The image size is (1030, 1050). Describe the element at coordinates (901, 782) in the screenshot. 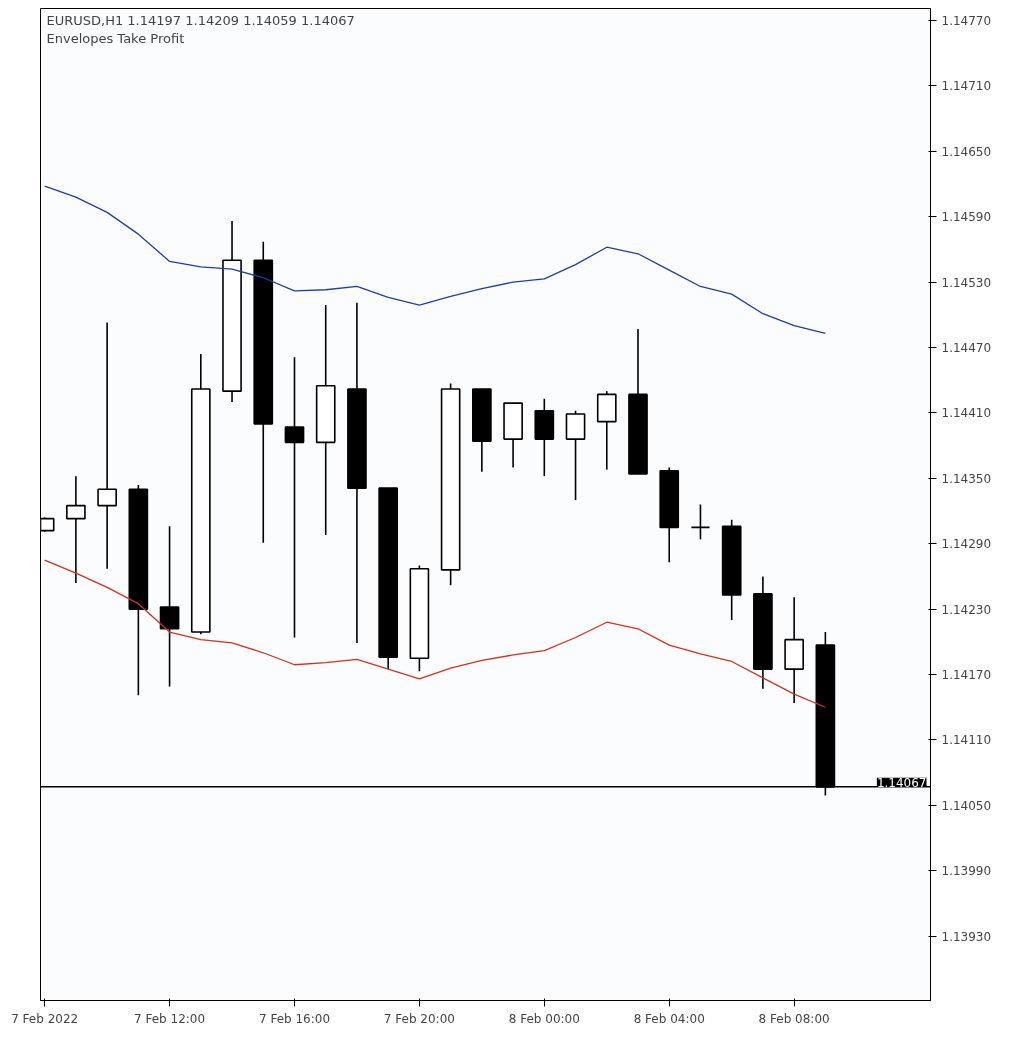

I see `ref-line-label: 1.14067` at that location.